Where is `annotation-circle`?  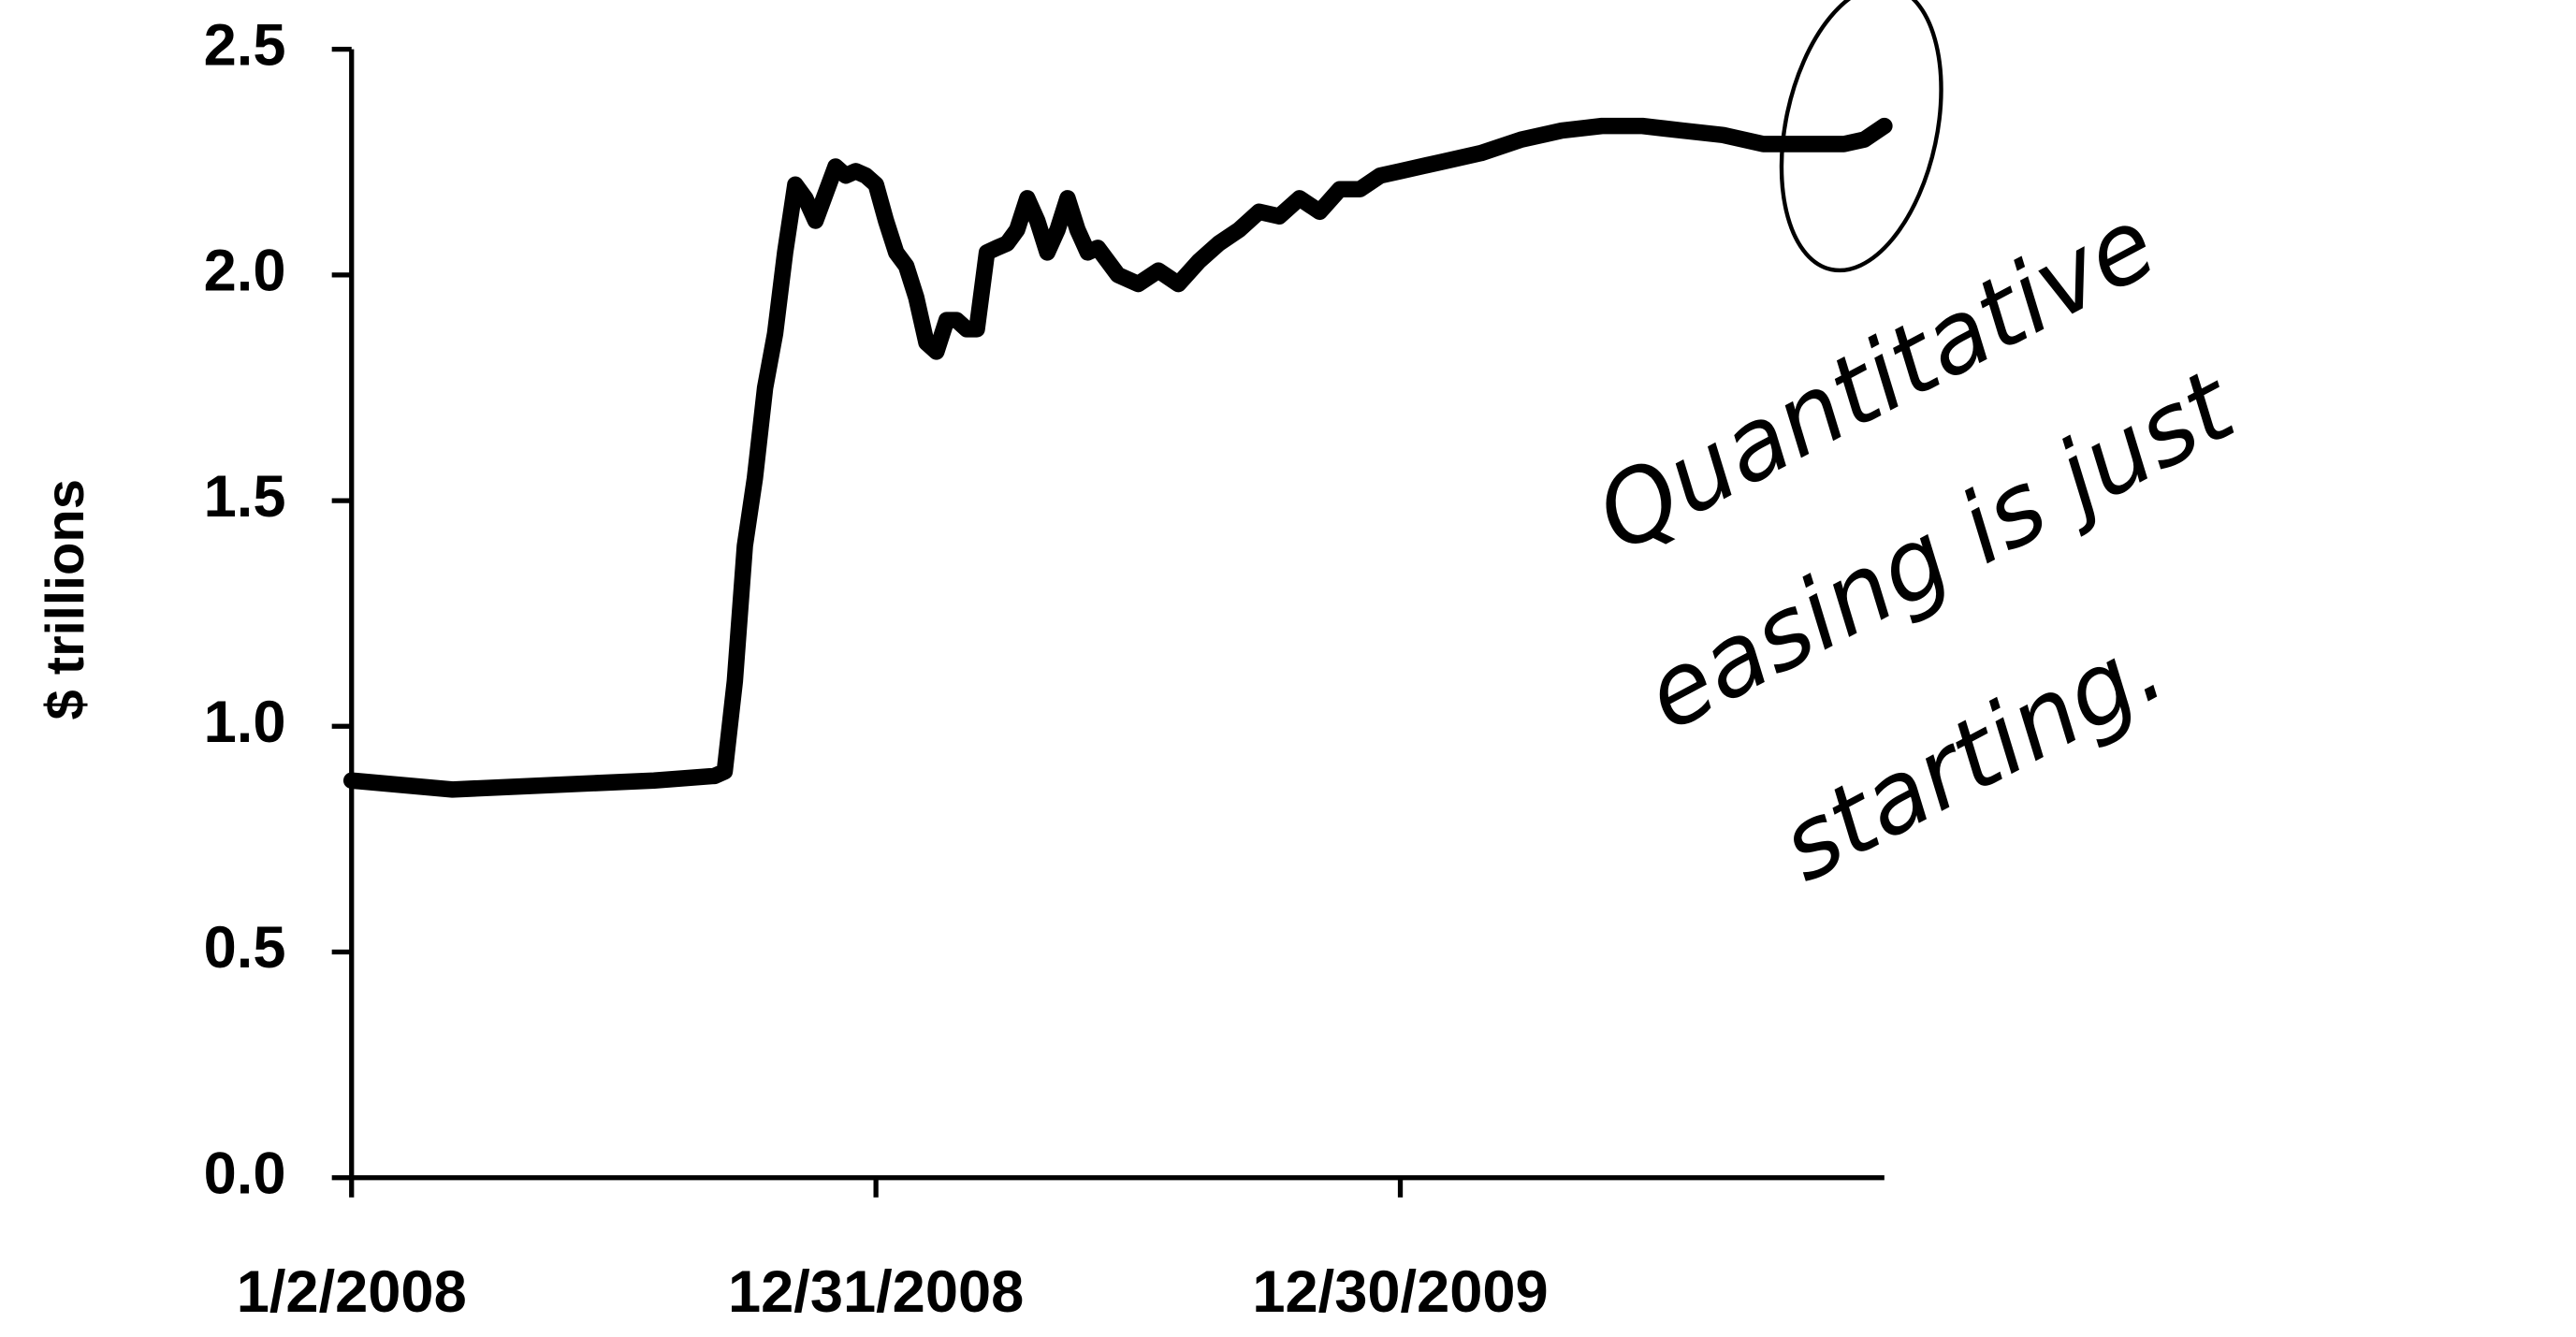 annotation-circle is located at coordinates (1861, 136).